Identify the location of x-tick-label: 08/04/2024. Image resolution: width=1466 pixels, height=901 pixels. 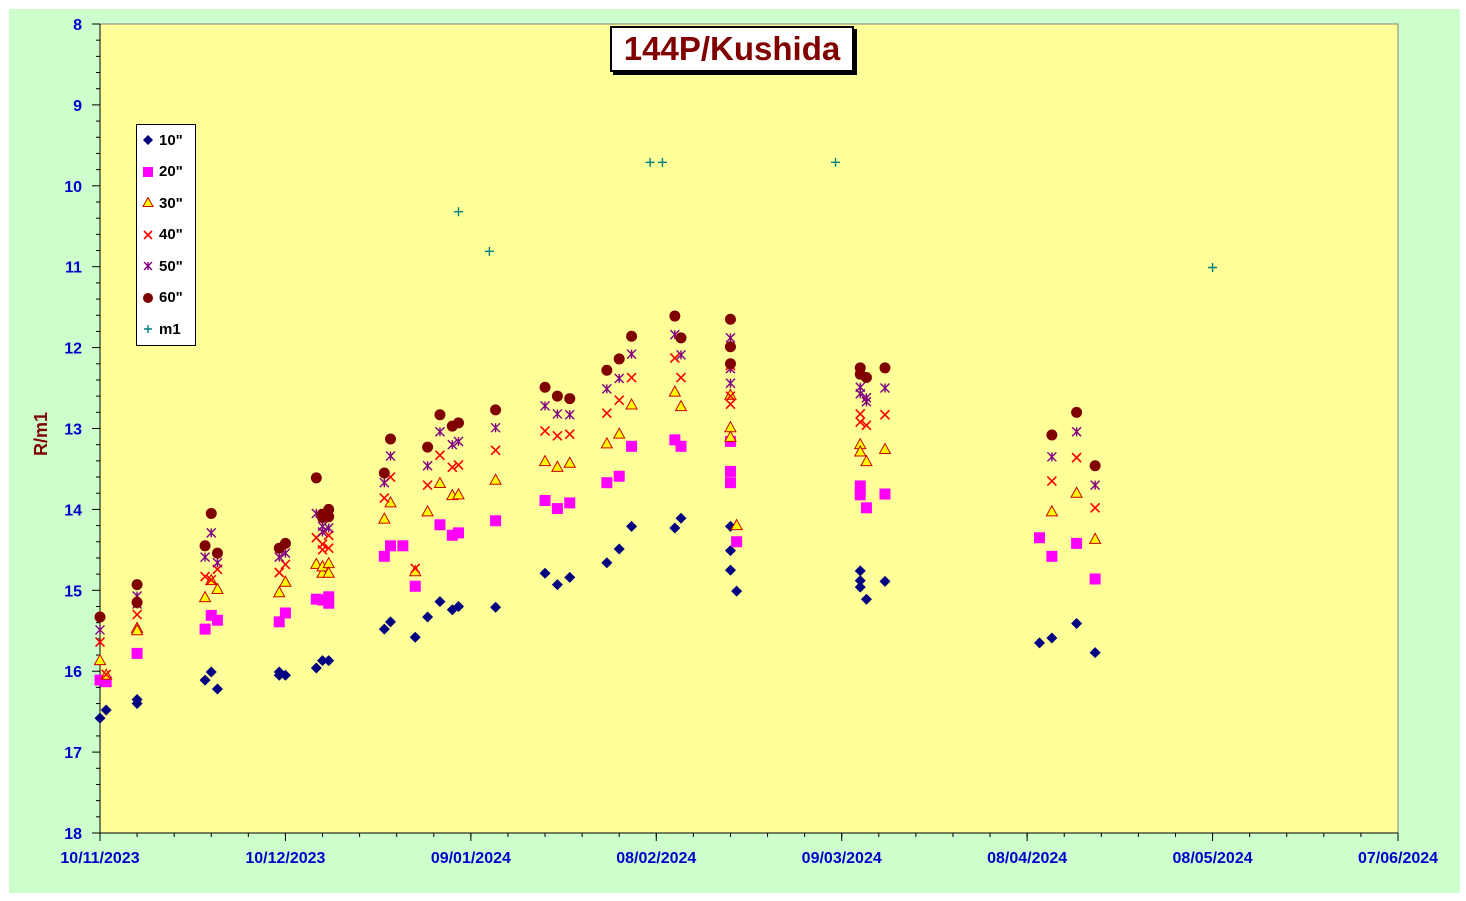
(1027, 858).